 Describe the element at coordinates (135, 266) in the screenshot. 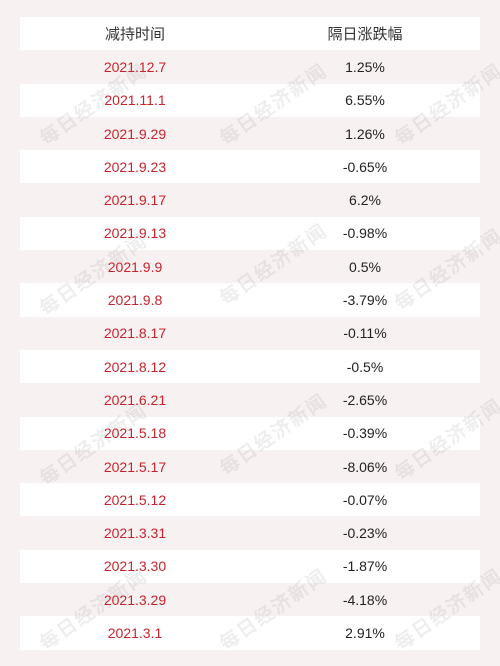

I see `reduction-date-cell: 2021.9.9` at that location.